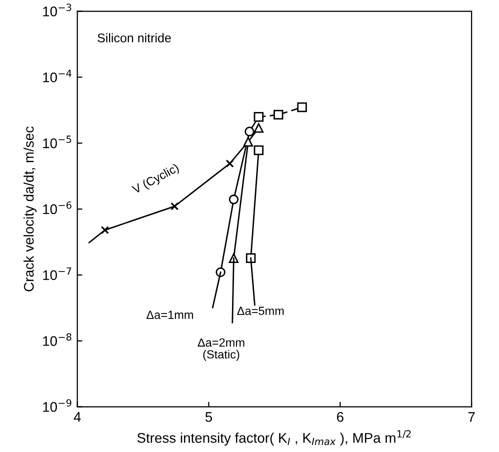 The image size is (499, 452). Describe the element at coordinates (57, 405) in the screenshot. I see `y-tick-label: 10$^{−9}$` at that location.